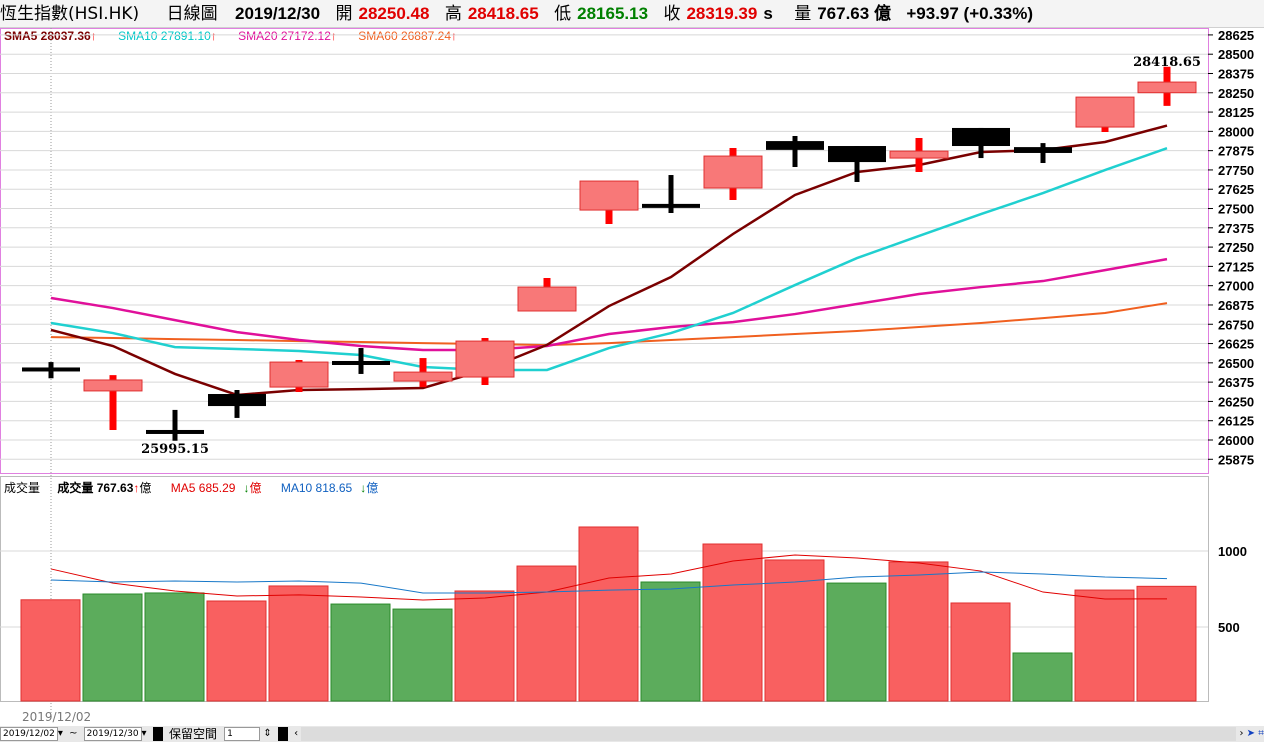 The image size is (1264, 743). I want to click on price-tick-label: 28500, so click(1236, 54).